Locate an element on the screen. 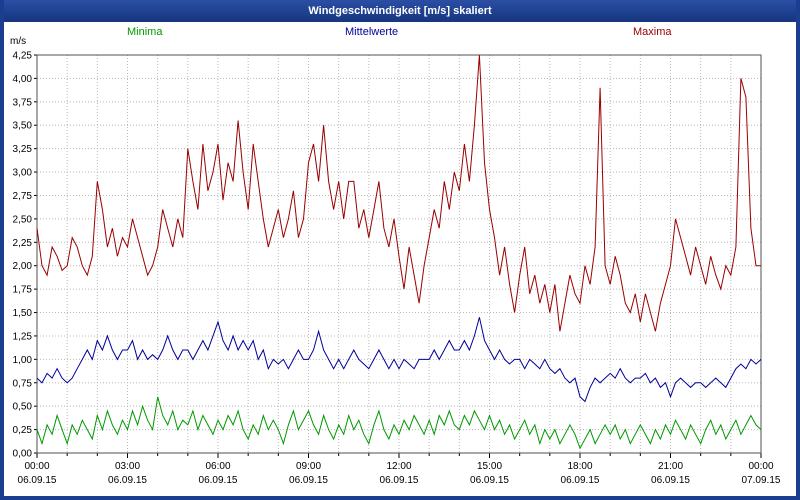 The height and width of the screenshot is (500, 800). svg-text: 1,50 is located at coordinates (23, 313).